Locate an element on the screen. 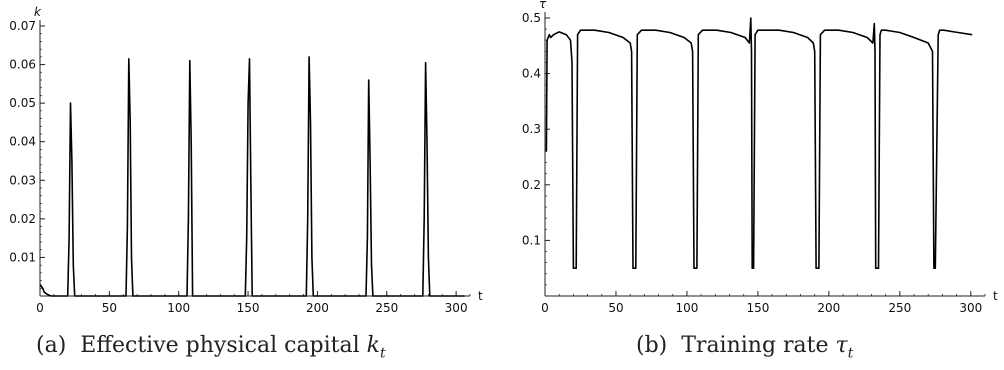 The image size is (1004, 370). chart-b-y-tick-label: 0.2 is located at coordinates (531, 185).